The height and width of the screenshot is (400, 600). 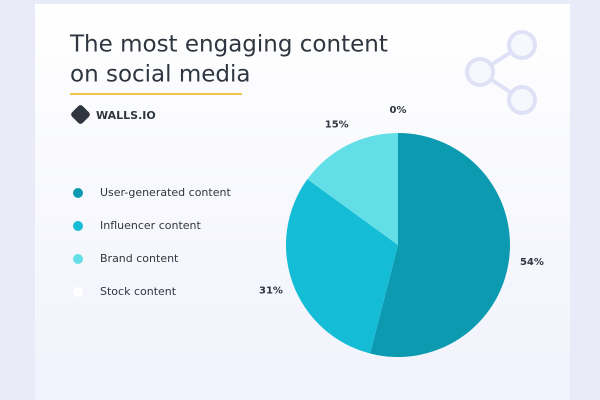 What do you see at coordinates (398, 110) in the screenshot?
I see `data-label: 0%` at bounding box center [398, 110].